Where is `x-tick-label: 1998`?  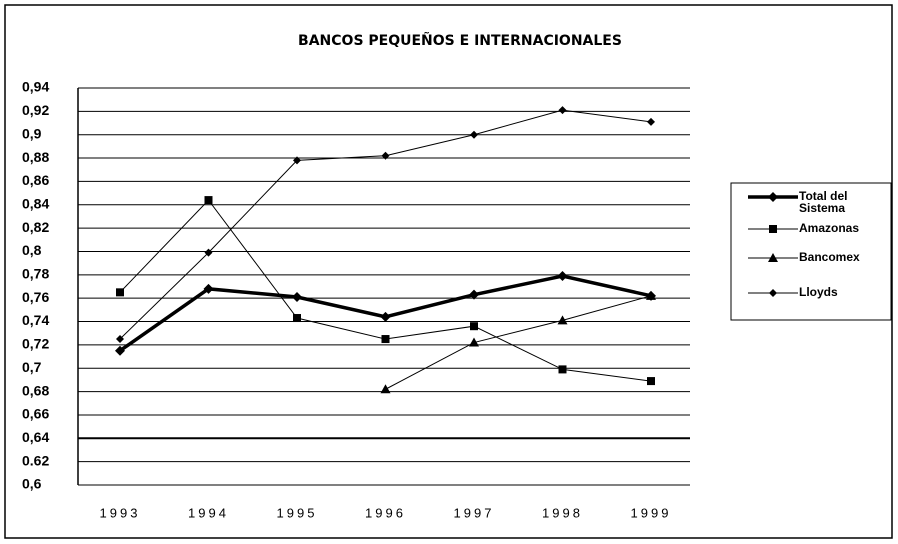
x-tick-label: 1998 is located at coordinates (562, 512).